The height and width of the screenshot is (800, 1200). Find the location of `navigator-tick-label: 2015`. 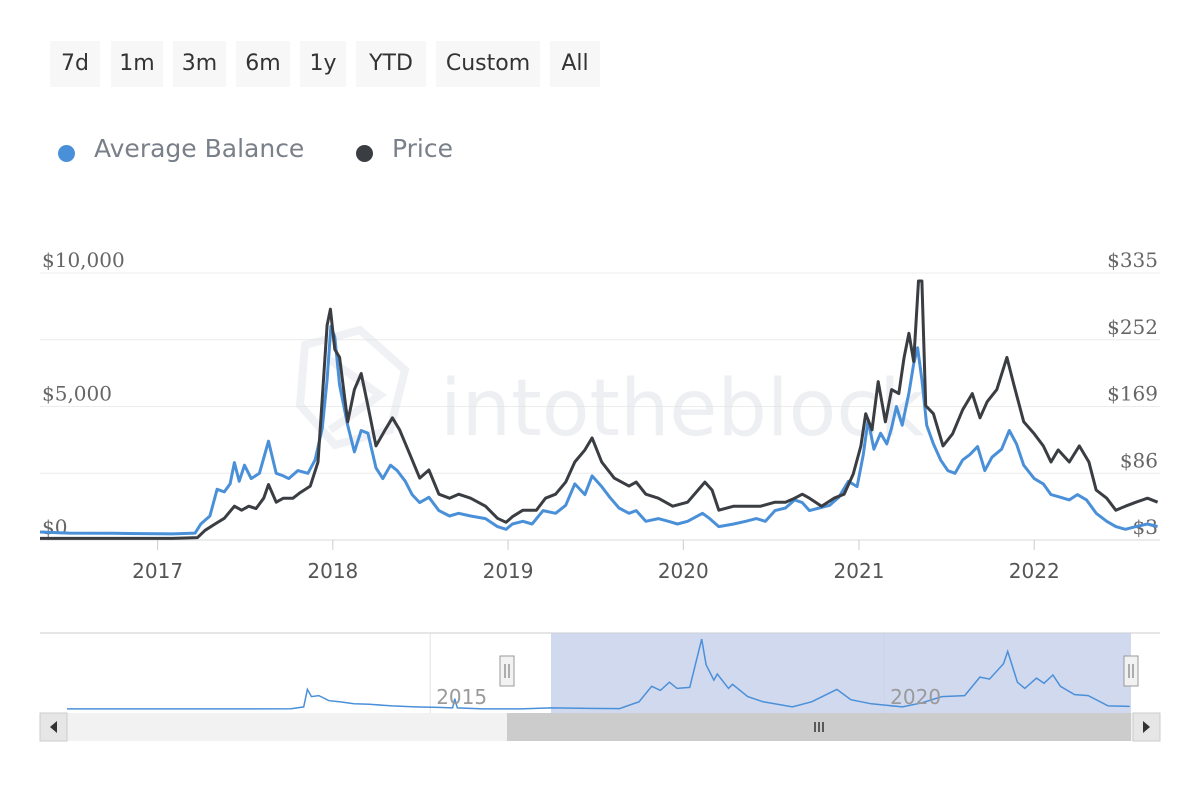

navigator-tick-label: 2015 is located at coordinates (461, 697).